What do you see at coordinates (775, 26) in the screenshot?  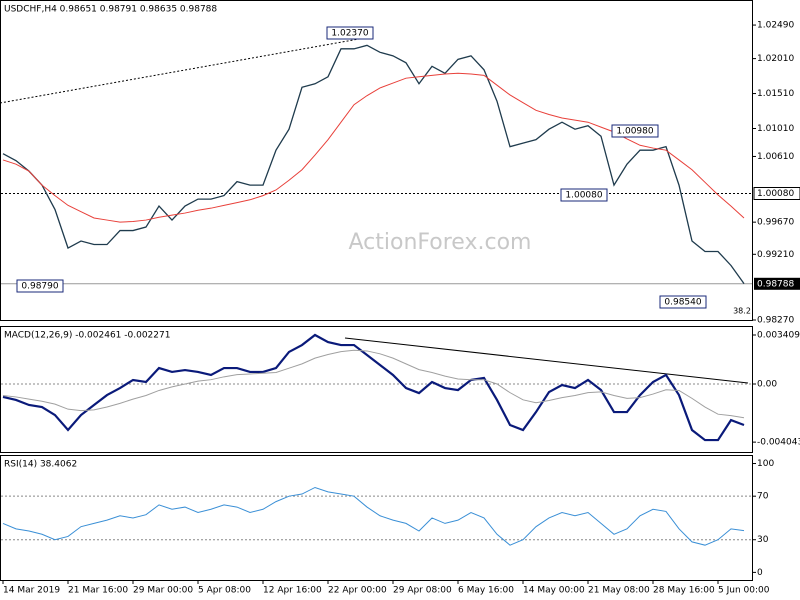 I see `y-tick-label: 1.02490` at bounding box center [775, 26].